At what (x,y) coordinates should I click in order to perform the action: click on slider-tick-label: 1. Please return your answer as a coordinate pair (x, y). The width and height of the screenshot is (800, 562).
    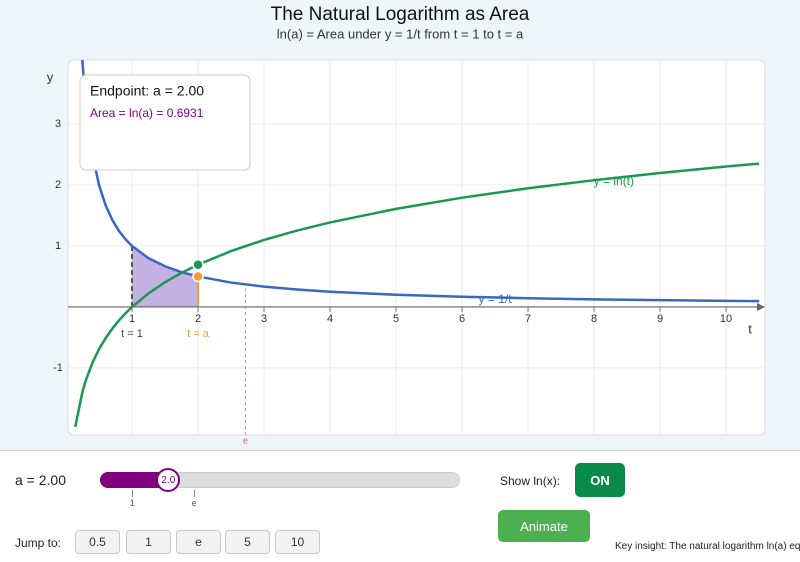
    Looking at the image, I should click on (132, 503).